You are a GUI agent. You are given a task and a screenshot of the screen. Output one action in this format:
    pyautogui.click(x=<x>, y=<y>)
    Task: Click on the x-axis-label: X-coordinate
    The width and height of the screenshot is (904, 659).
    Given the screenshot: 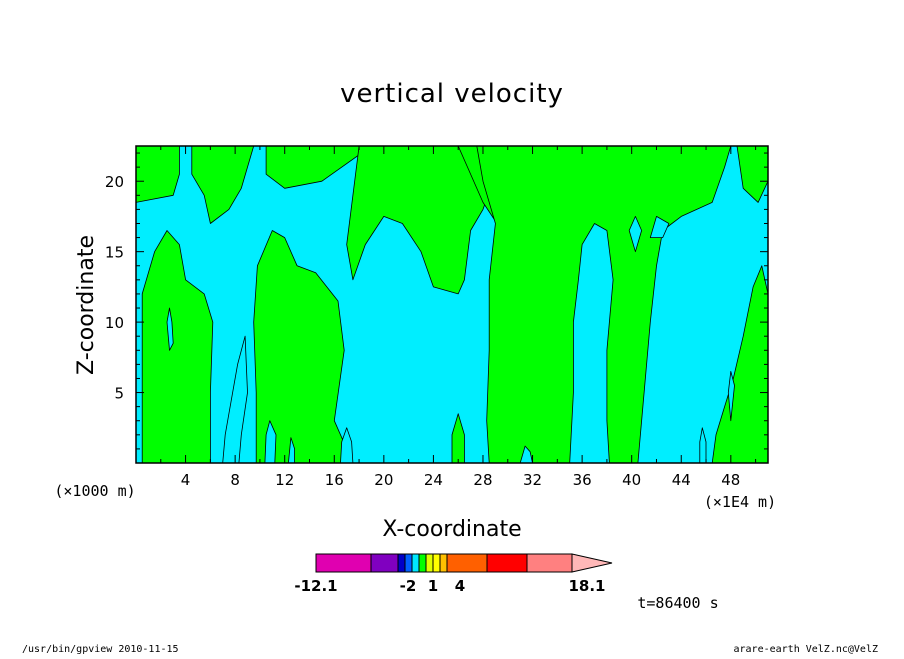 What is the action you would take?
    pyautogui.click(x=451, y=529)
    